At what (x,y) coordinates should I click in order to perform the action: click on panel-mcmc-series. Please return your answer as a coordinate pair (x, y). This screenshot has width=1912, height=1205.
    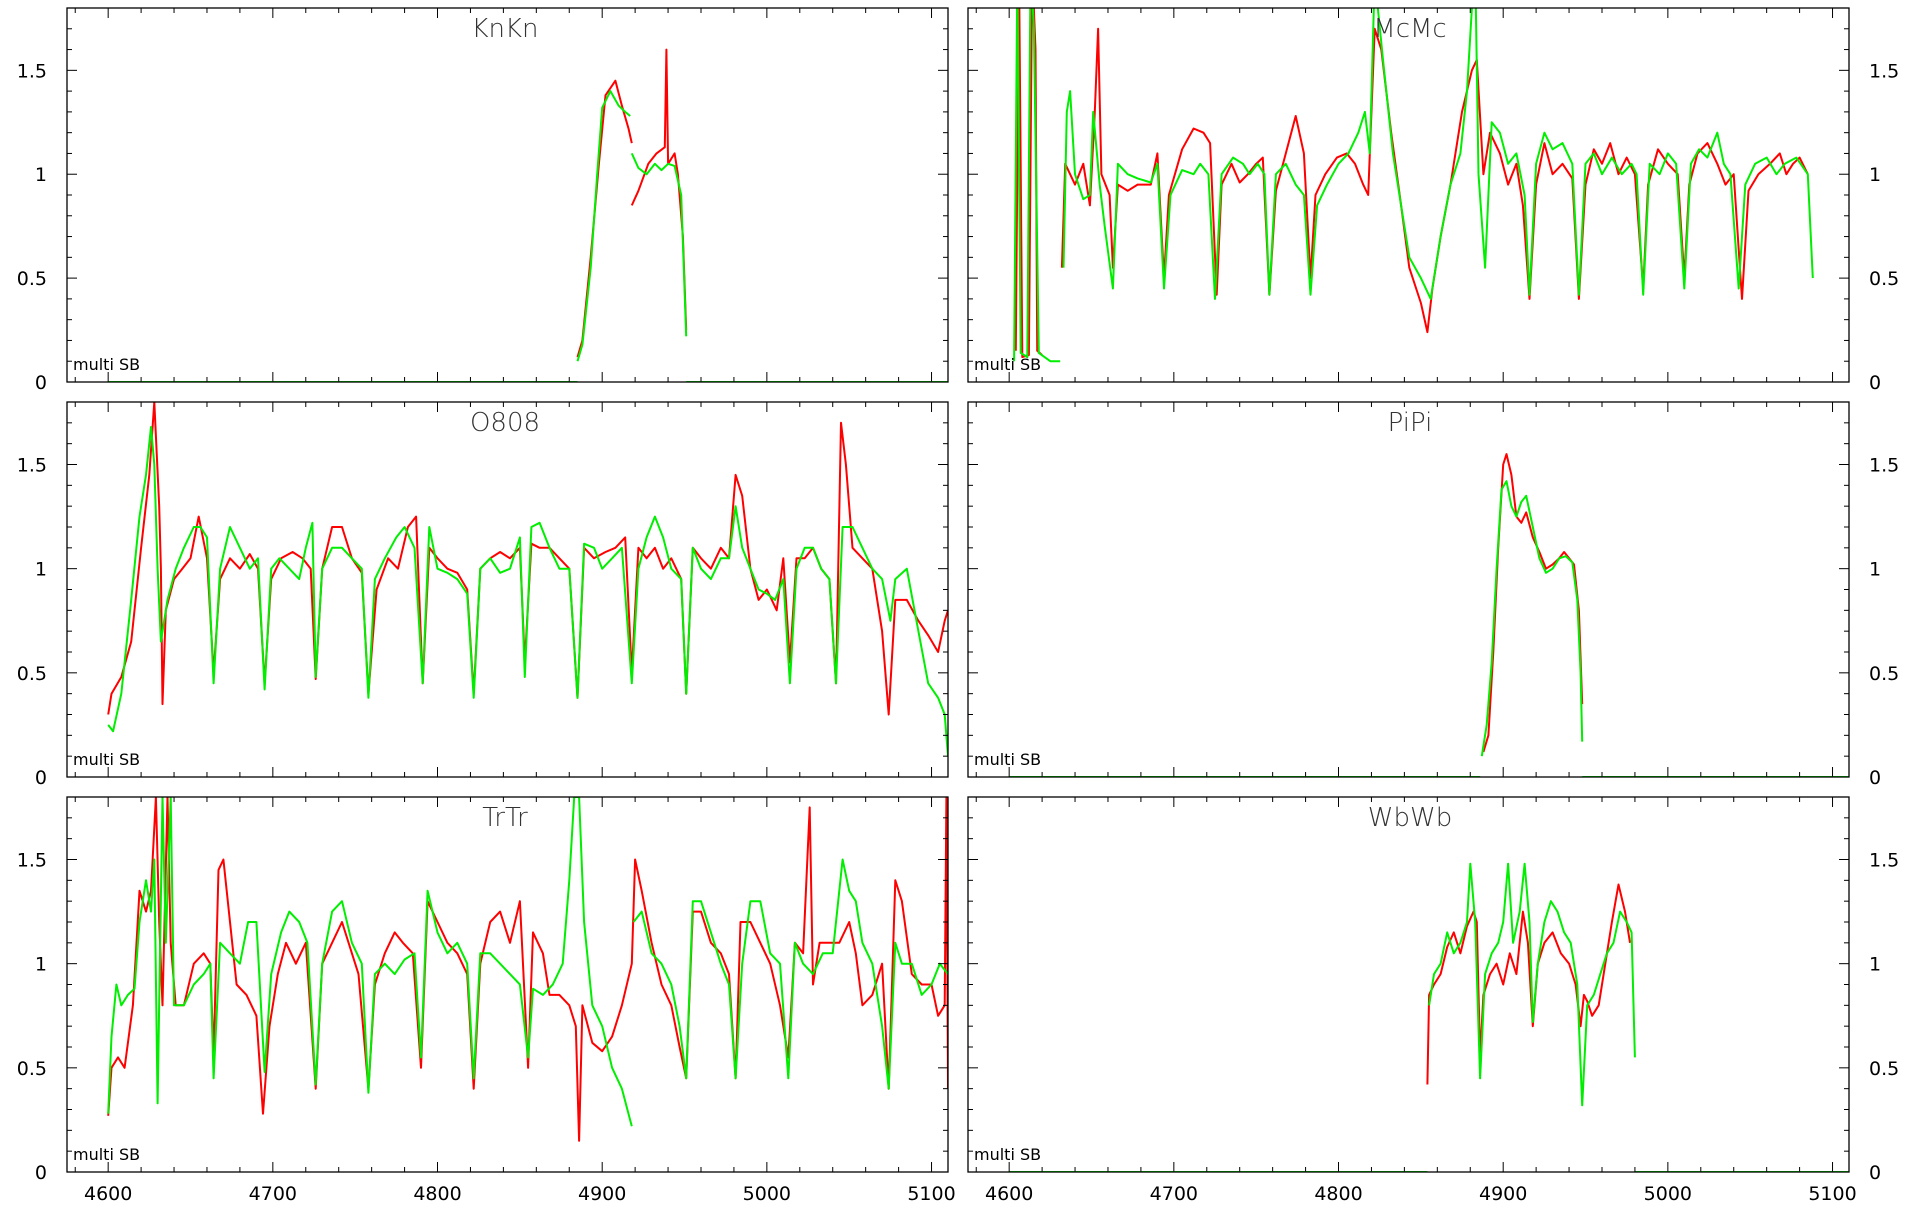
    Looking at the image, I should click on (1413, 185).